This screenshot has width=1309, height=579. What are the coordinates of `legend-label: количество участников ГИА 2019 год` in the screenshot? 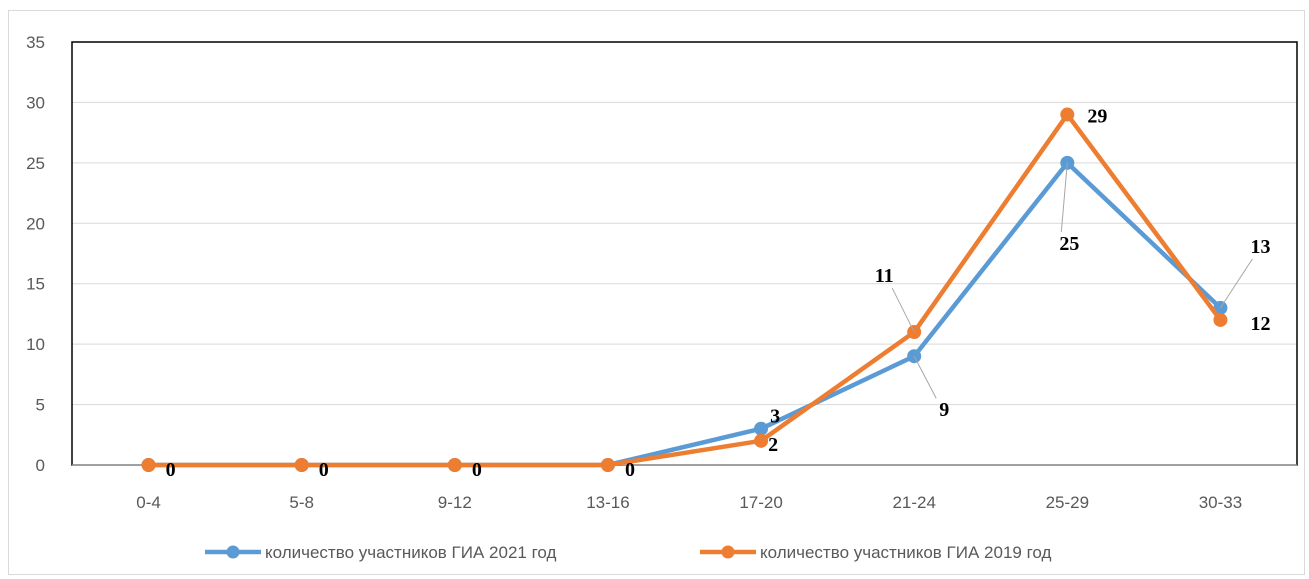 It's located at (905, 552).